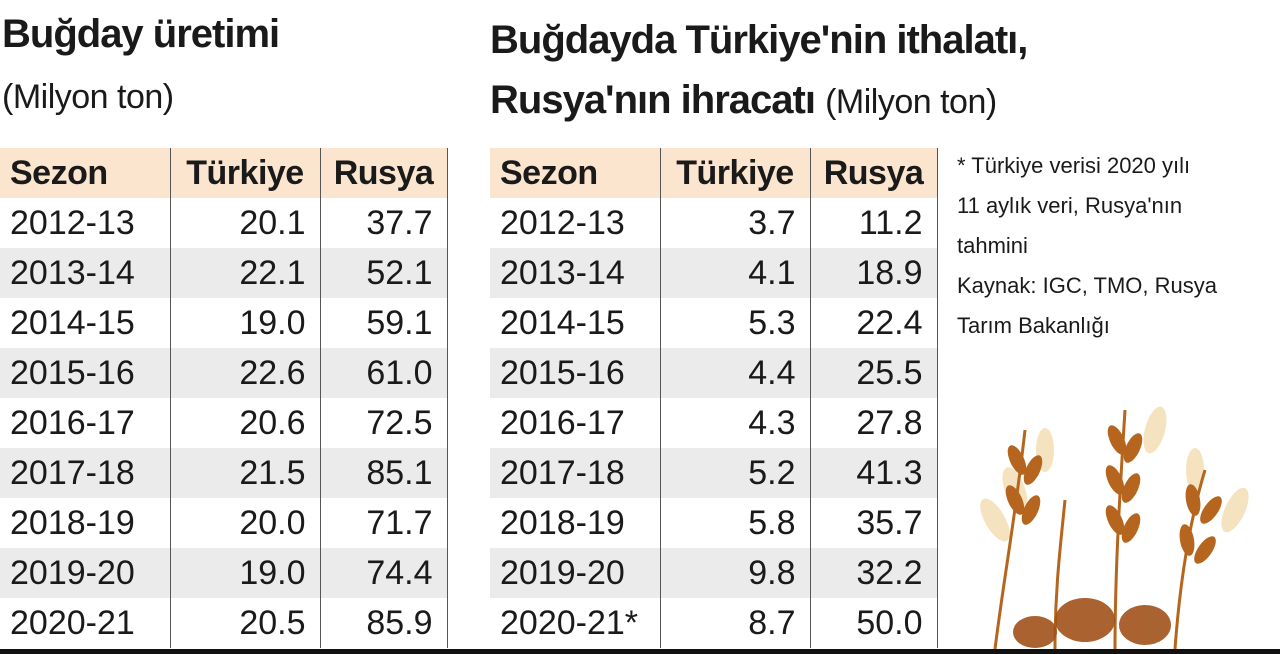  Describe the element at coordinates (85, 623) in the screenshot. I see `season-cell: 2020-21` at that location.